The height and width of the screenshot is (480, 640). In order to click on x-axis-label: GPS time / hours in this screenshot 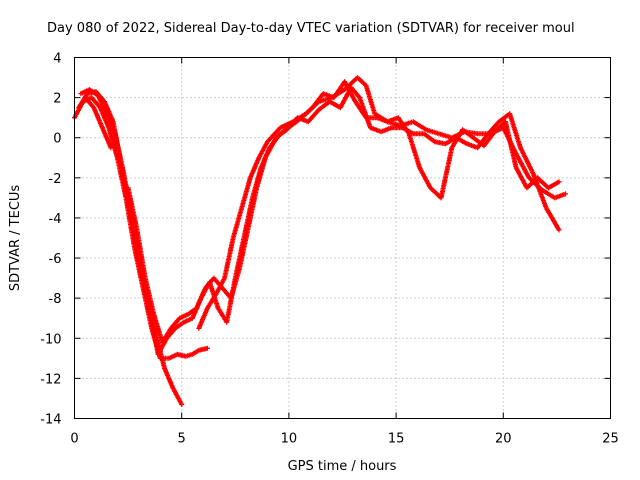, I will do `click(342, 466)`.